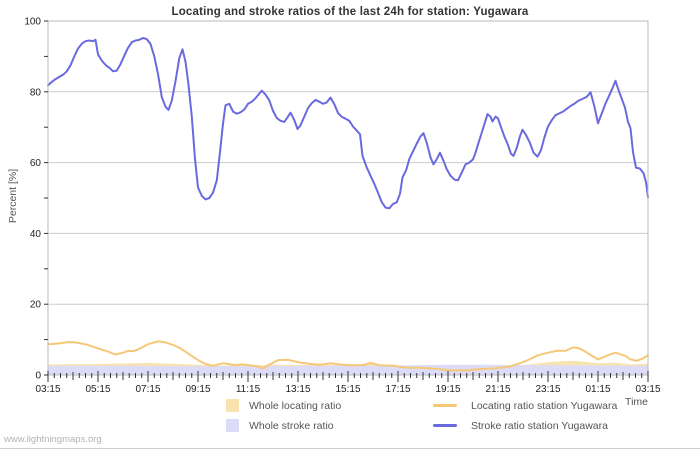 The height and width of the screenshot is (450, 700). Describe the element at coordinates (36, 305) in the screenshot. I see `y-tick-label-20: 20` at that location.